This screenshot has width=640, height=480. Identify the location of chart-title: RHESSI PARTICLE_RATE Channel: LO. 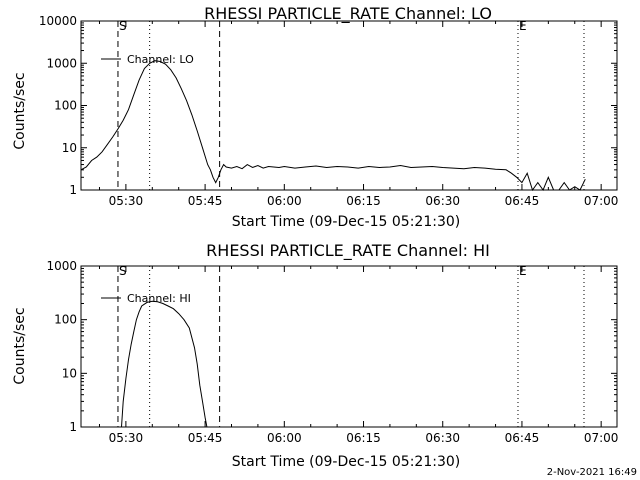
(348, 14).